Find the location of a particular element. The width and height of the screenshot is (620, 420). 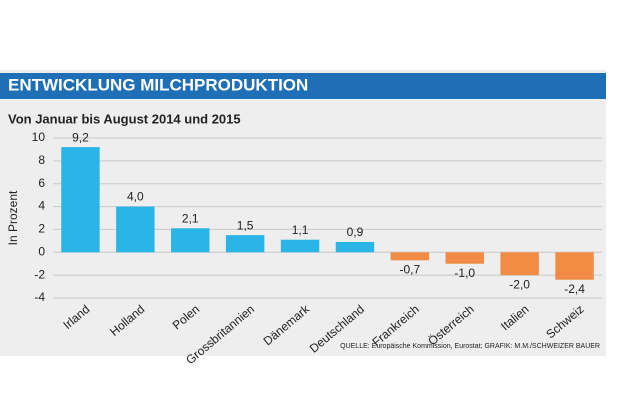

value-label: 1,1 is located at coordinates (300, 230).